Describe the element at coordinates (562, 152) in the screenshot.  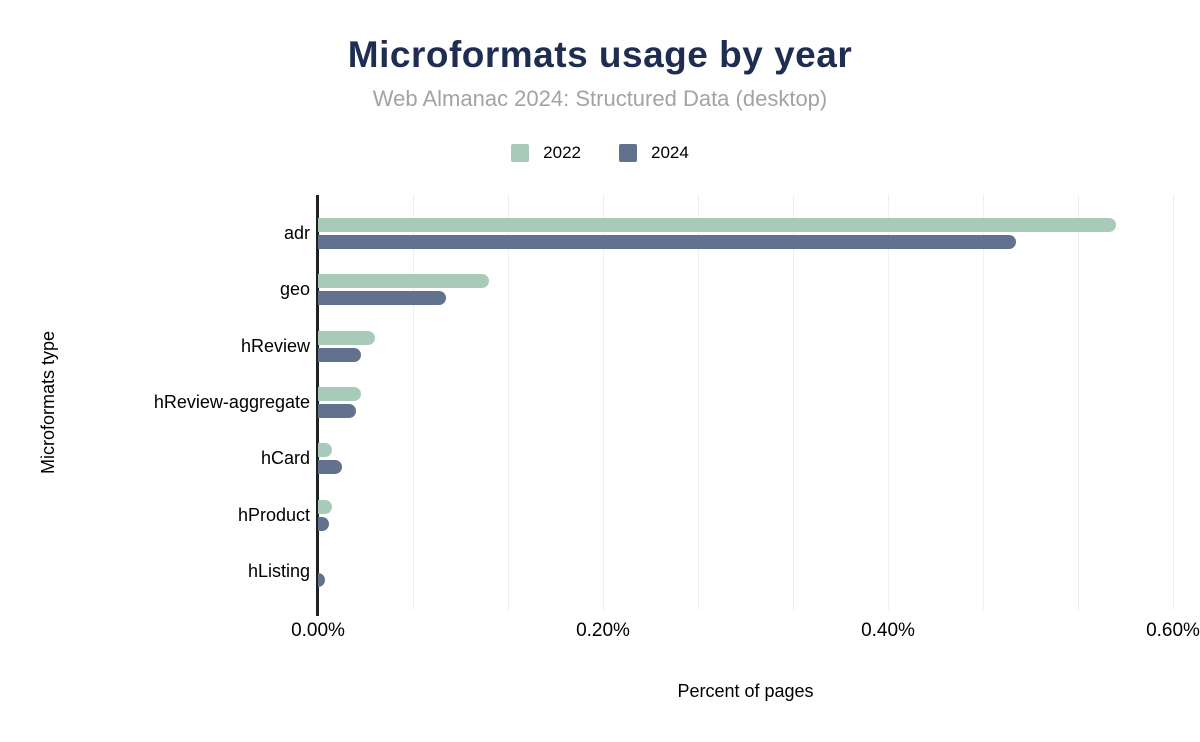
I see `legend-label: 2022` at that location.